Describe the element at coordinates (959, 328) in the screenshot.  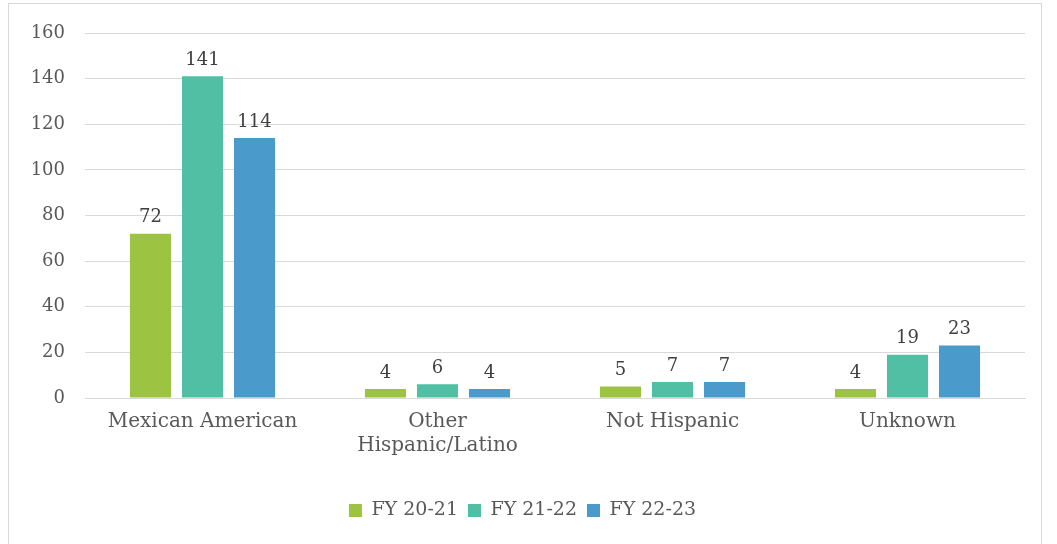
I see `data-label: 23` at that location.